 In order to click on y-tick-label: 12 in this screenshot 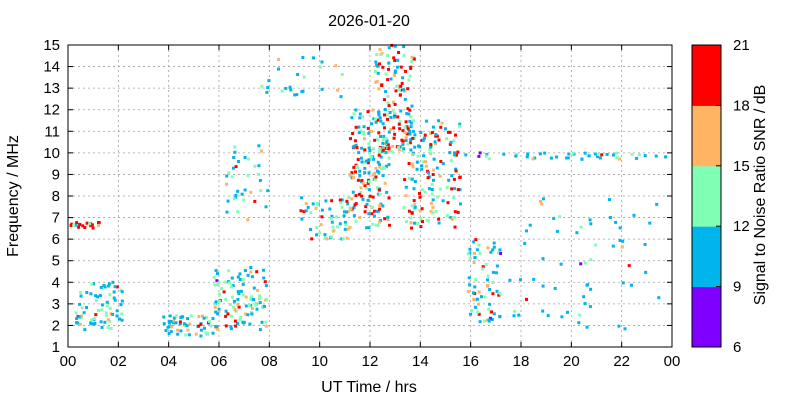, I will do `click(51, 110)`.